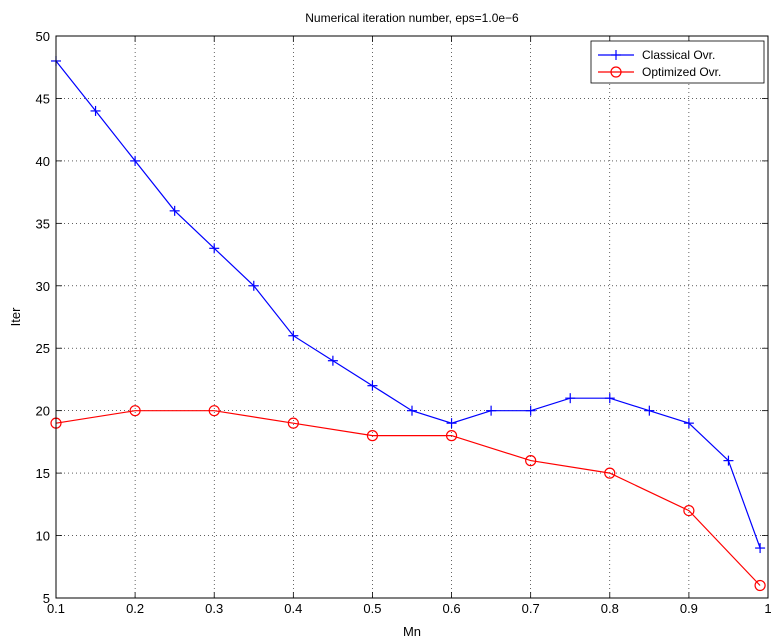  Describe the element at coordinates (610, 608) in the screenshot. I see `x-tick-label: 0.8` at that location.